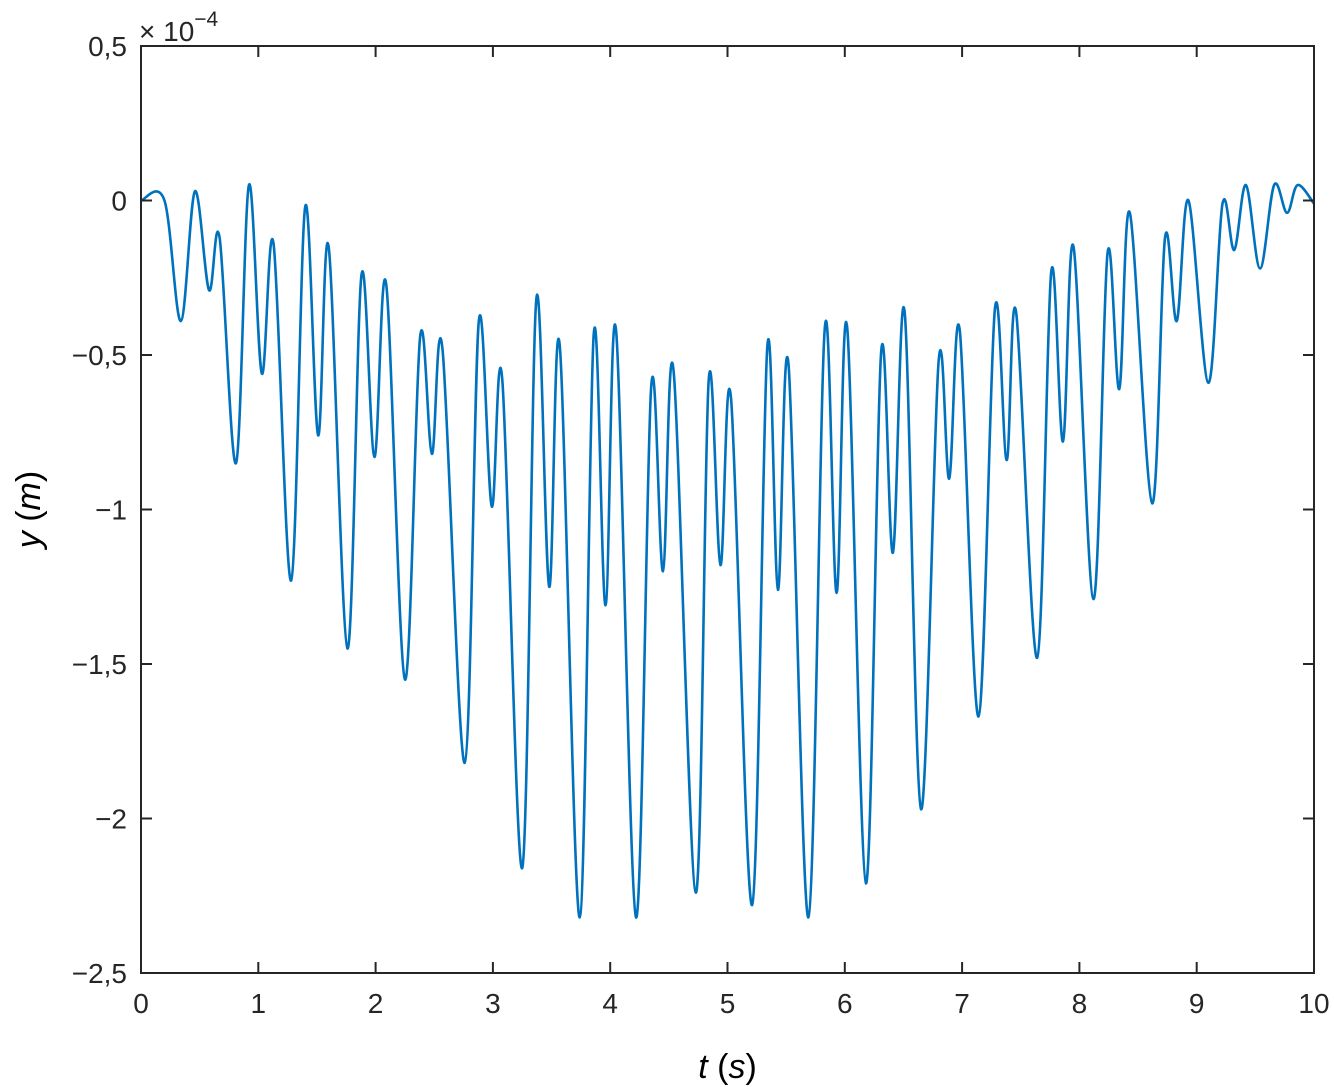 The image size is (1334, 1087). Describe the element at coordinates (376, 1003) in the screenshot. I see `x-tick-label: 2` at that location.